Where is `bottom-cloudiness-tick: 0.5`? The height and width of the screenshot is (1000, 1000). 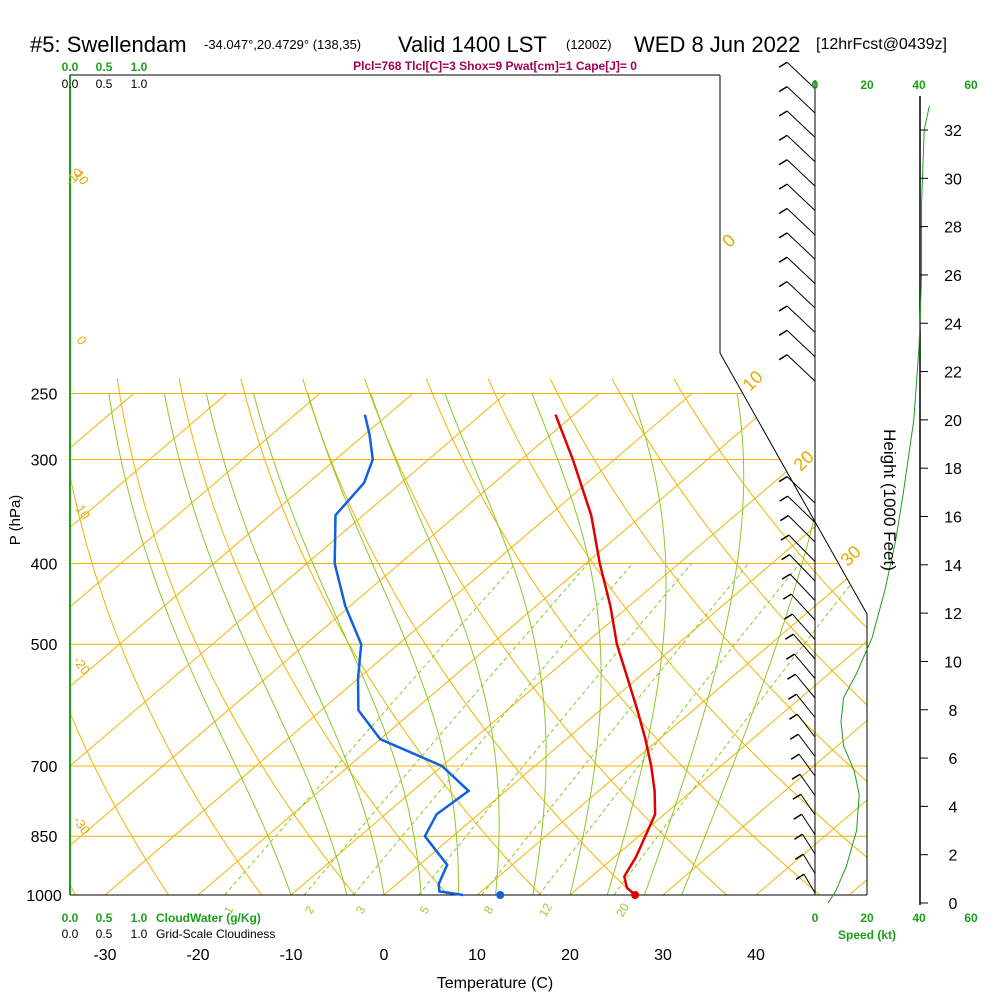 bottom-cloudiness-tick: 0.5 is located at coordinates (104, 934).